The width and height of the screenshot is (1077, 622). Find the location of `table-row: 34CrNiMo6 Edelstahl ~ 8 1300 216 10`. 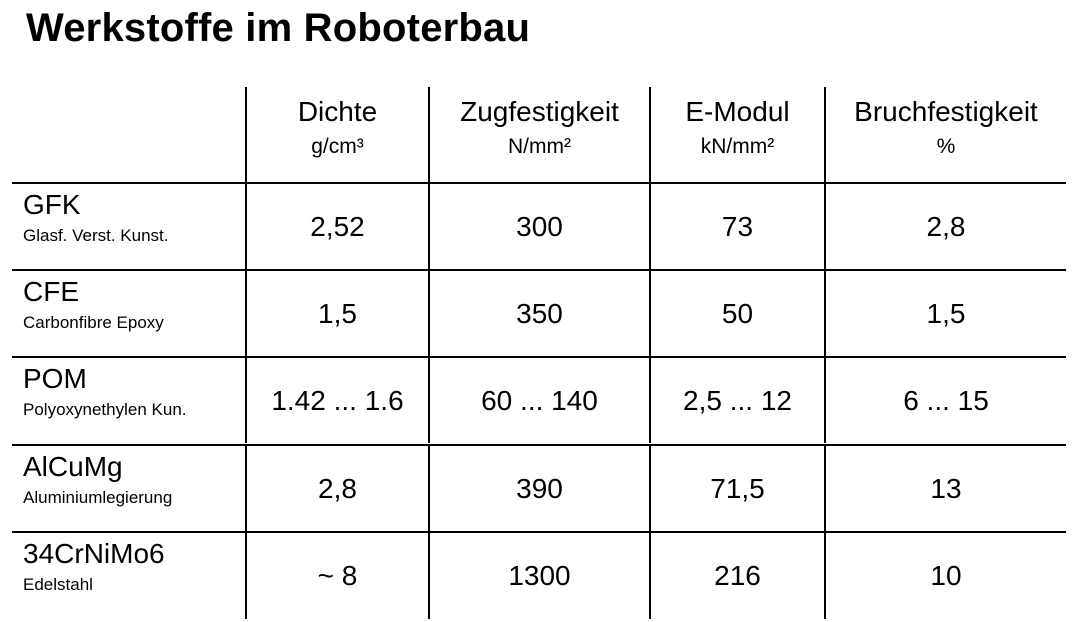

table-row: 34CrNiMo6 Edelstahl ~ 8 1300 216 10 is located at coordinates (539, 575).